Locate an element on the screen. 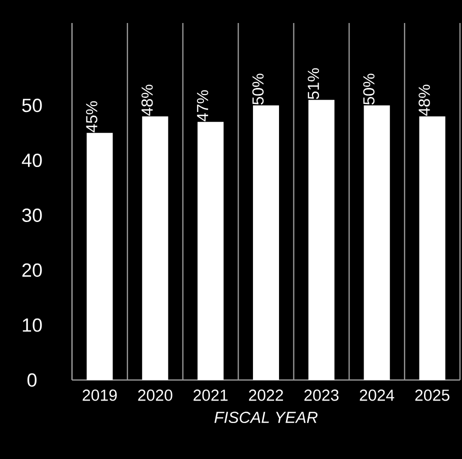  y-tick-label: 10 is located at coordinates (32, 325).